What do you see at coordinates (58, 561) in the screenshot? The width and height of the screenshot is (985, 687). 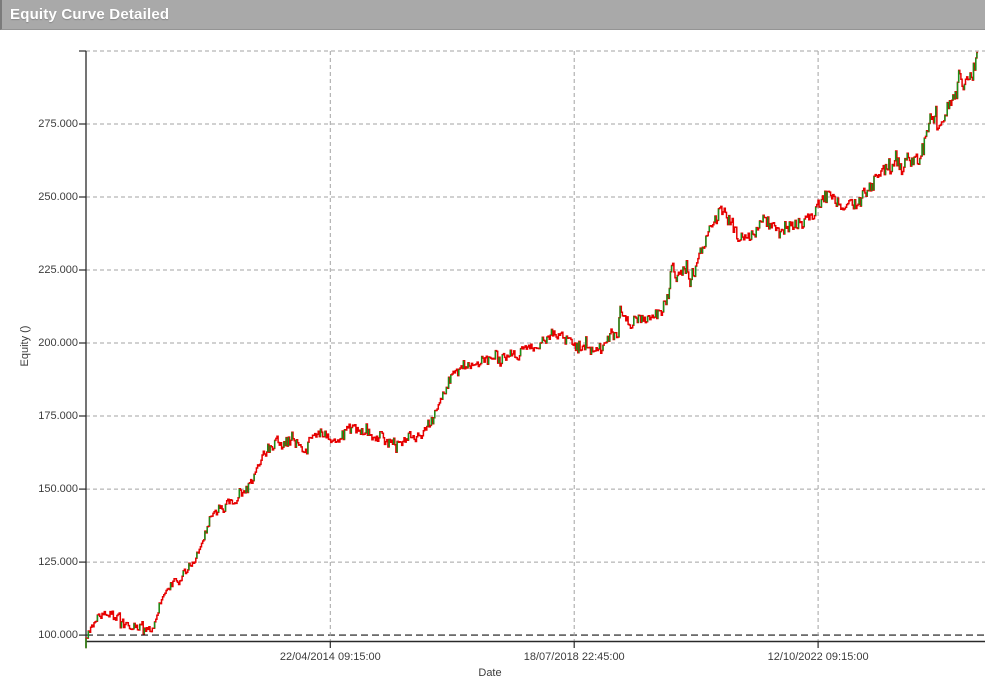 I see `y-axis-tick-label: 125.000` at bounding box center [58, 561].